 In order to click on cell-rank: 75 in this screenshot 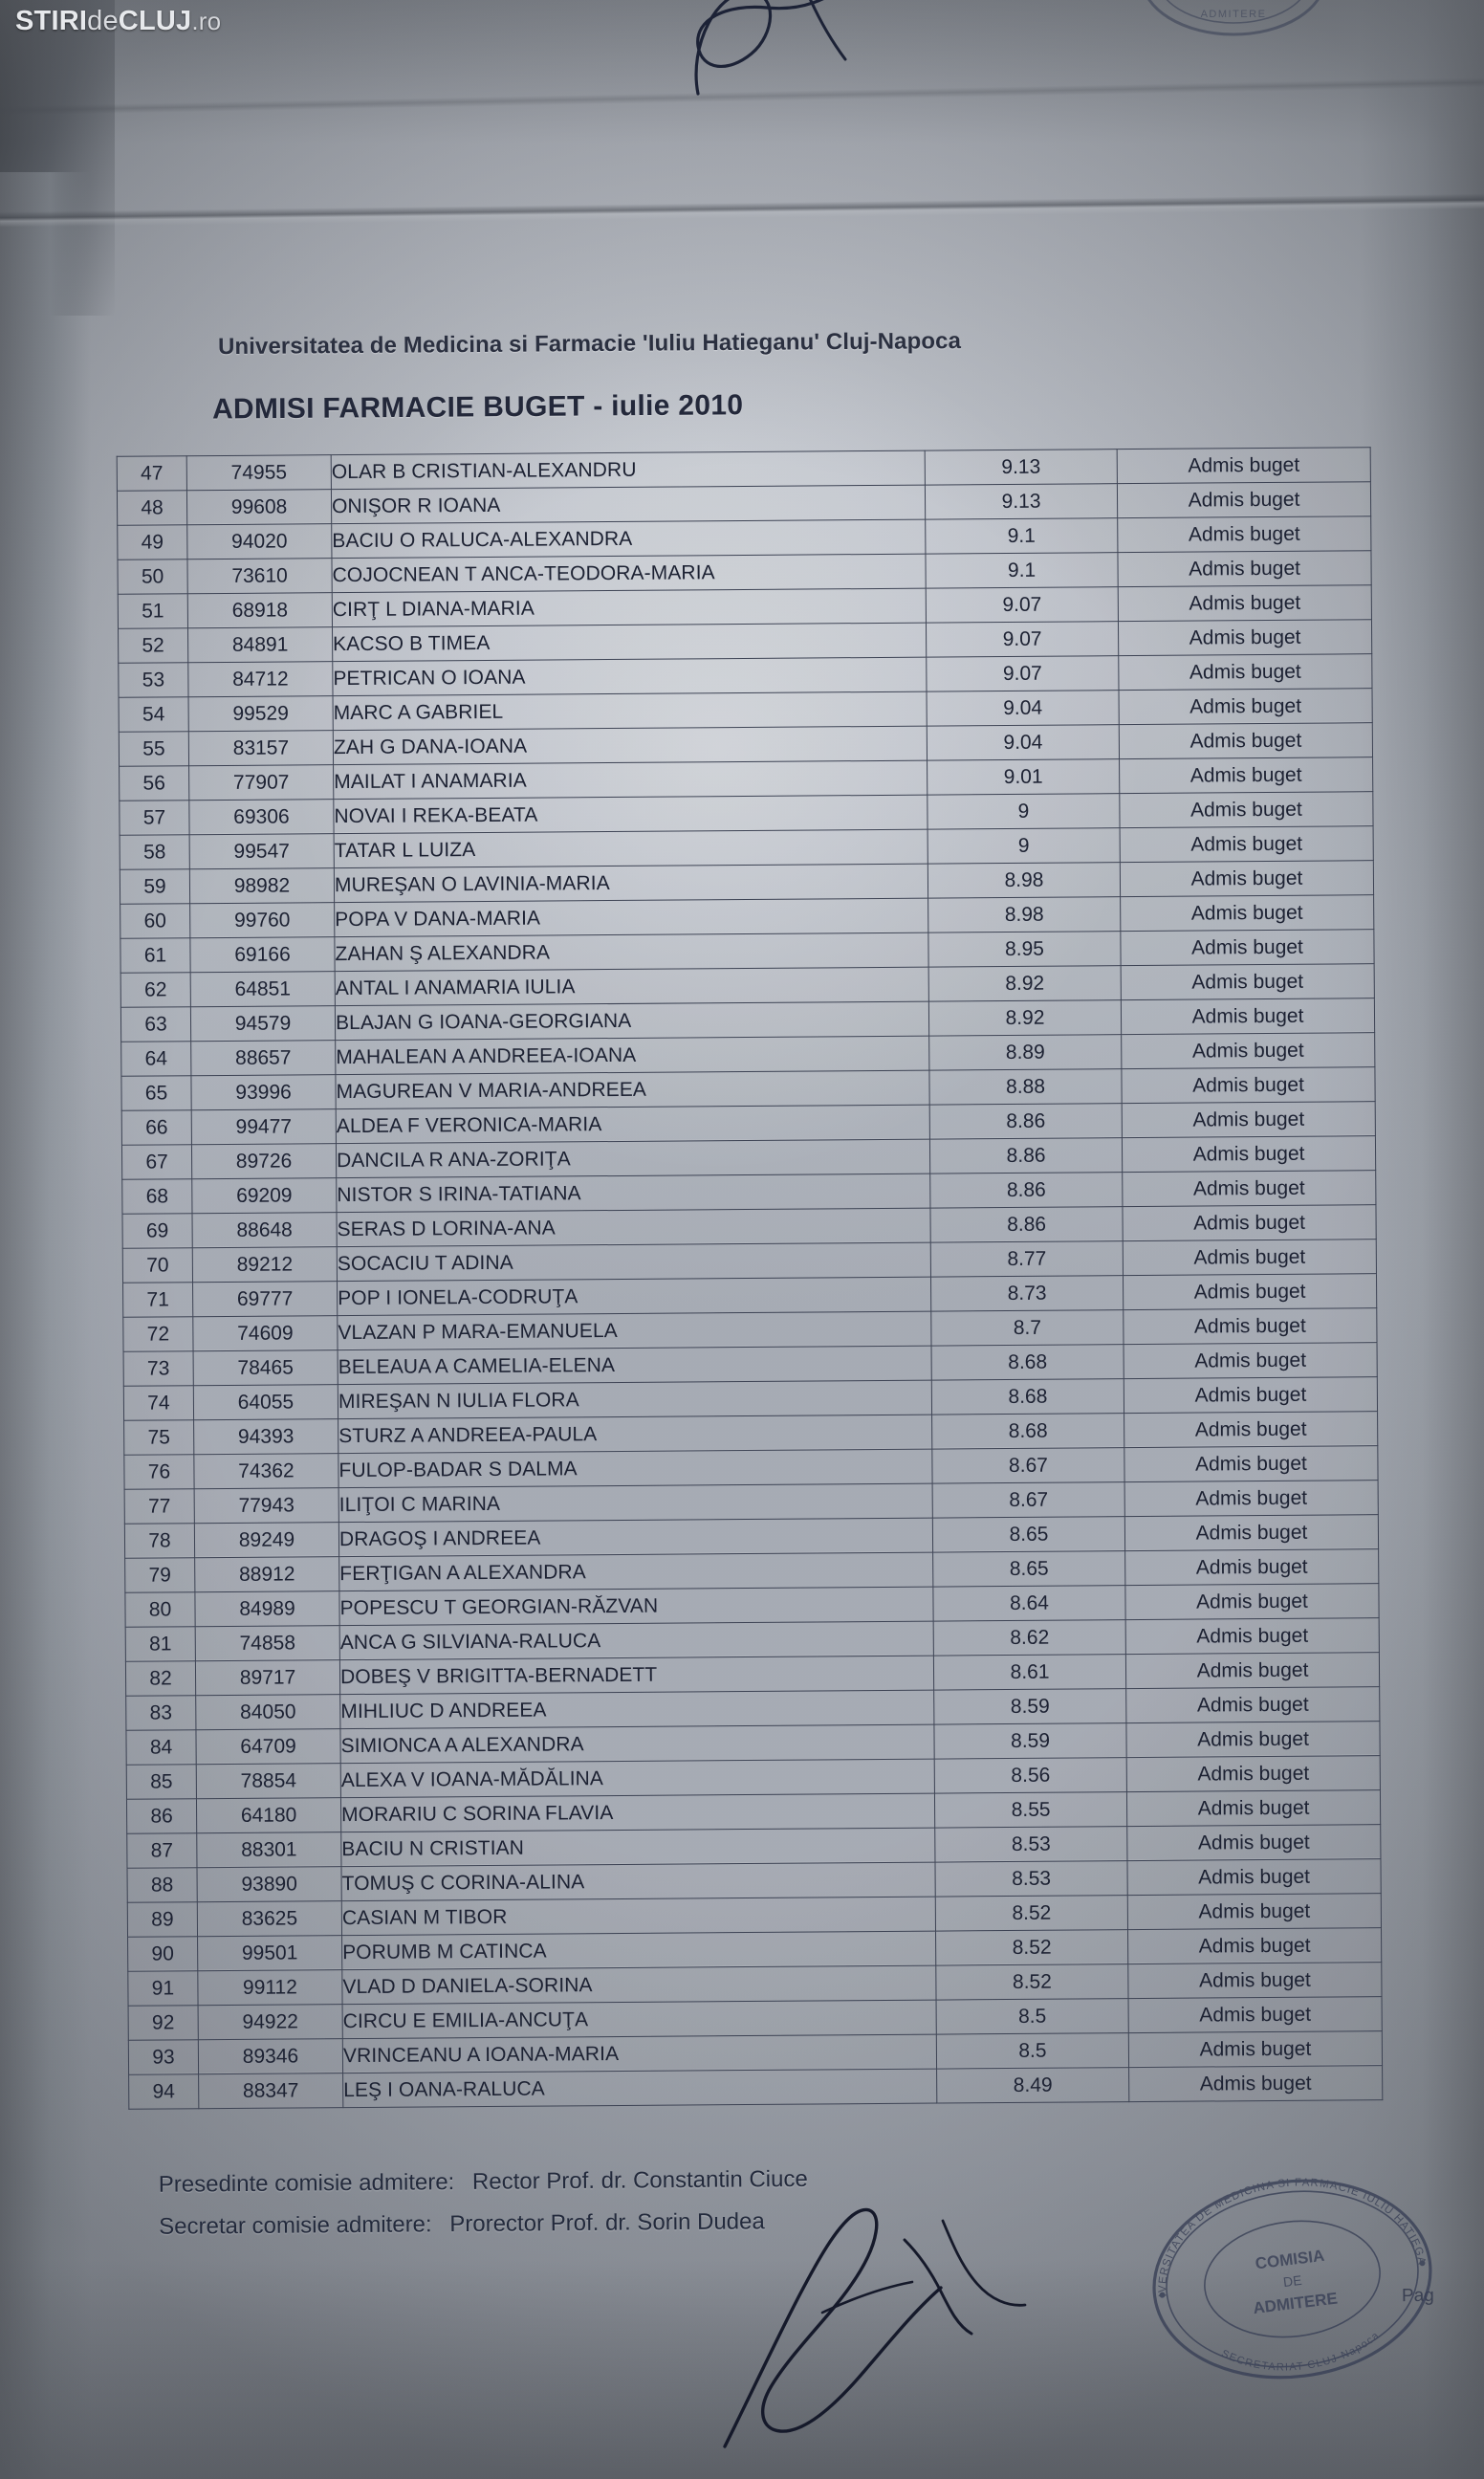, I will do `click(158, 1437)`.